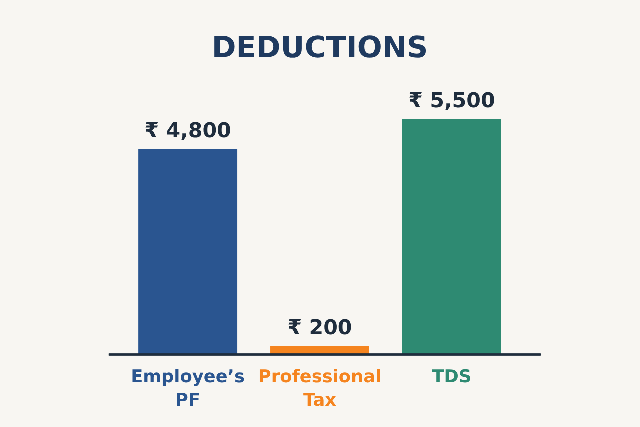 The width and height of the screenshot is (640, 427). What do you see at coordinates (320, 389) in the screenshot?
I see `x-tick-label: Professional Tax` at bounding box center [320, 389].